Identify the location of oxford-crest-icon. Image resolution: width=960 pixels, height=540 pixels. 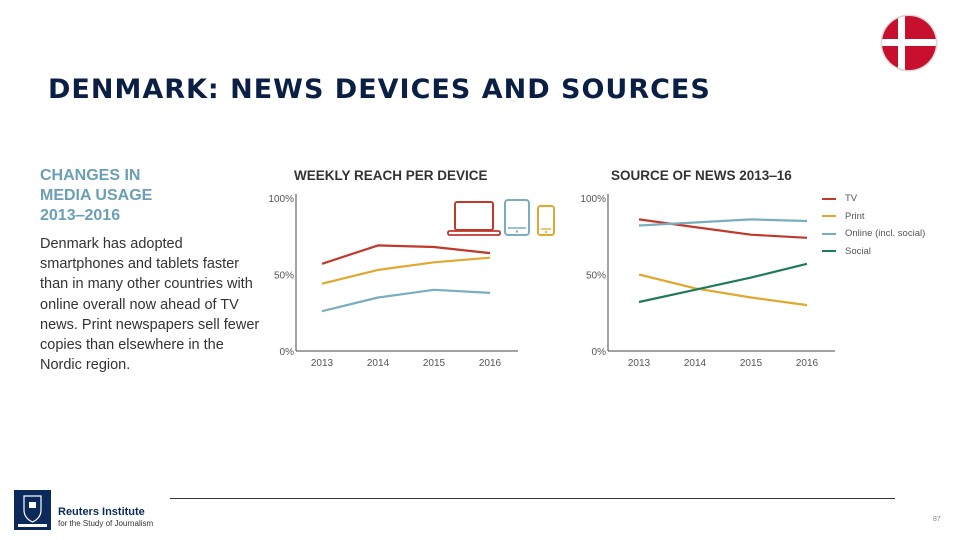
(32, 510).